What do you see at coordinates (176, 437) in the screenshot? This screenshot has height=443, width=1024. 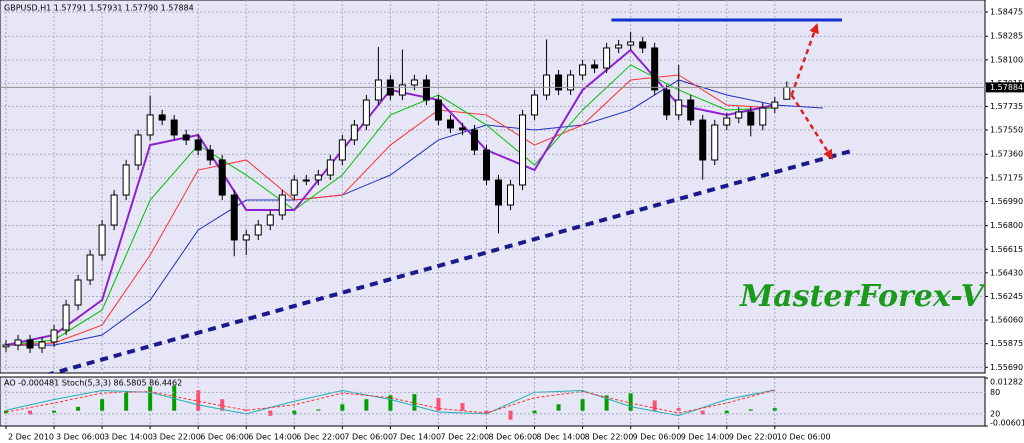 I see `x-tick-label: 3 Dec 22:00` at bounding box center [176, 437].